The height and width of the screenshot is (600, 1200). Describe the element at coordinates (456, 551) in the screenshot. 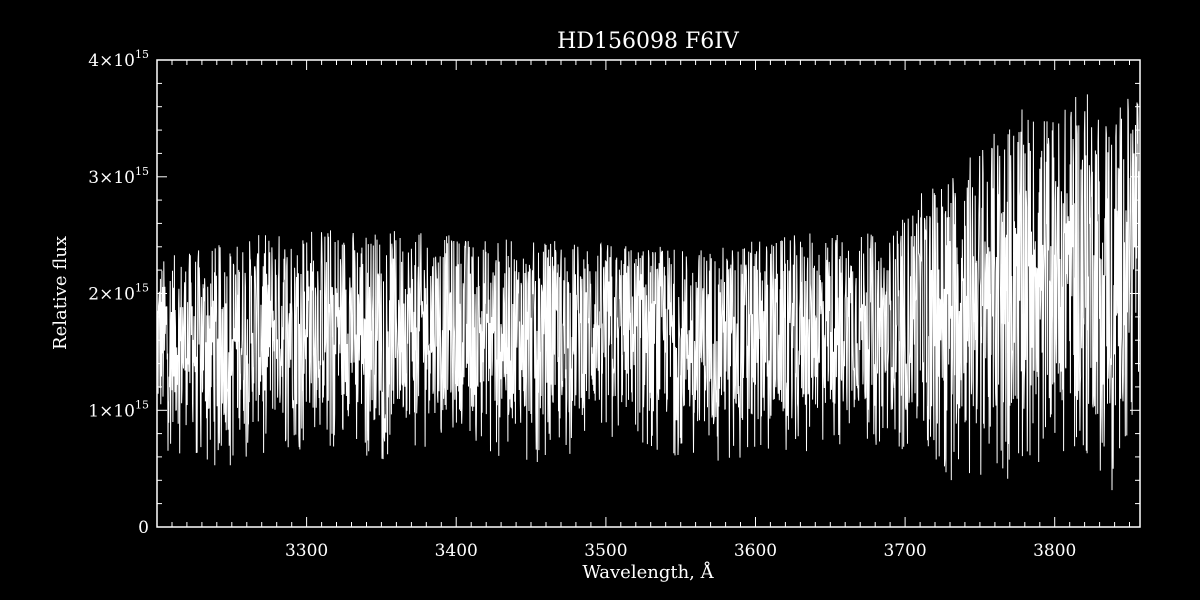

I see `x-tick-label: 3400` at that location.